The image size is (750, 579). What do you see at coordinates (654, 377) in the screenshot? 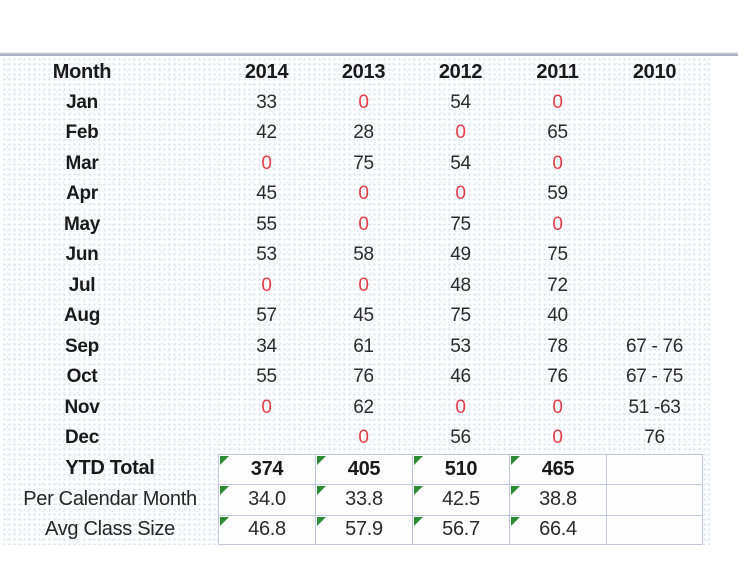
I see `value-cell: 67 - 75` at bounding box center [654, 377].